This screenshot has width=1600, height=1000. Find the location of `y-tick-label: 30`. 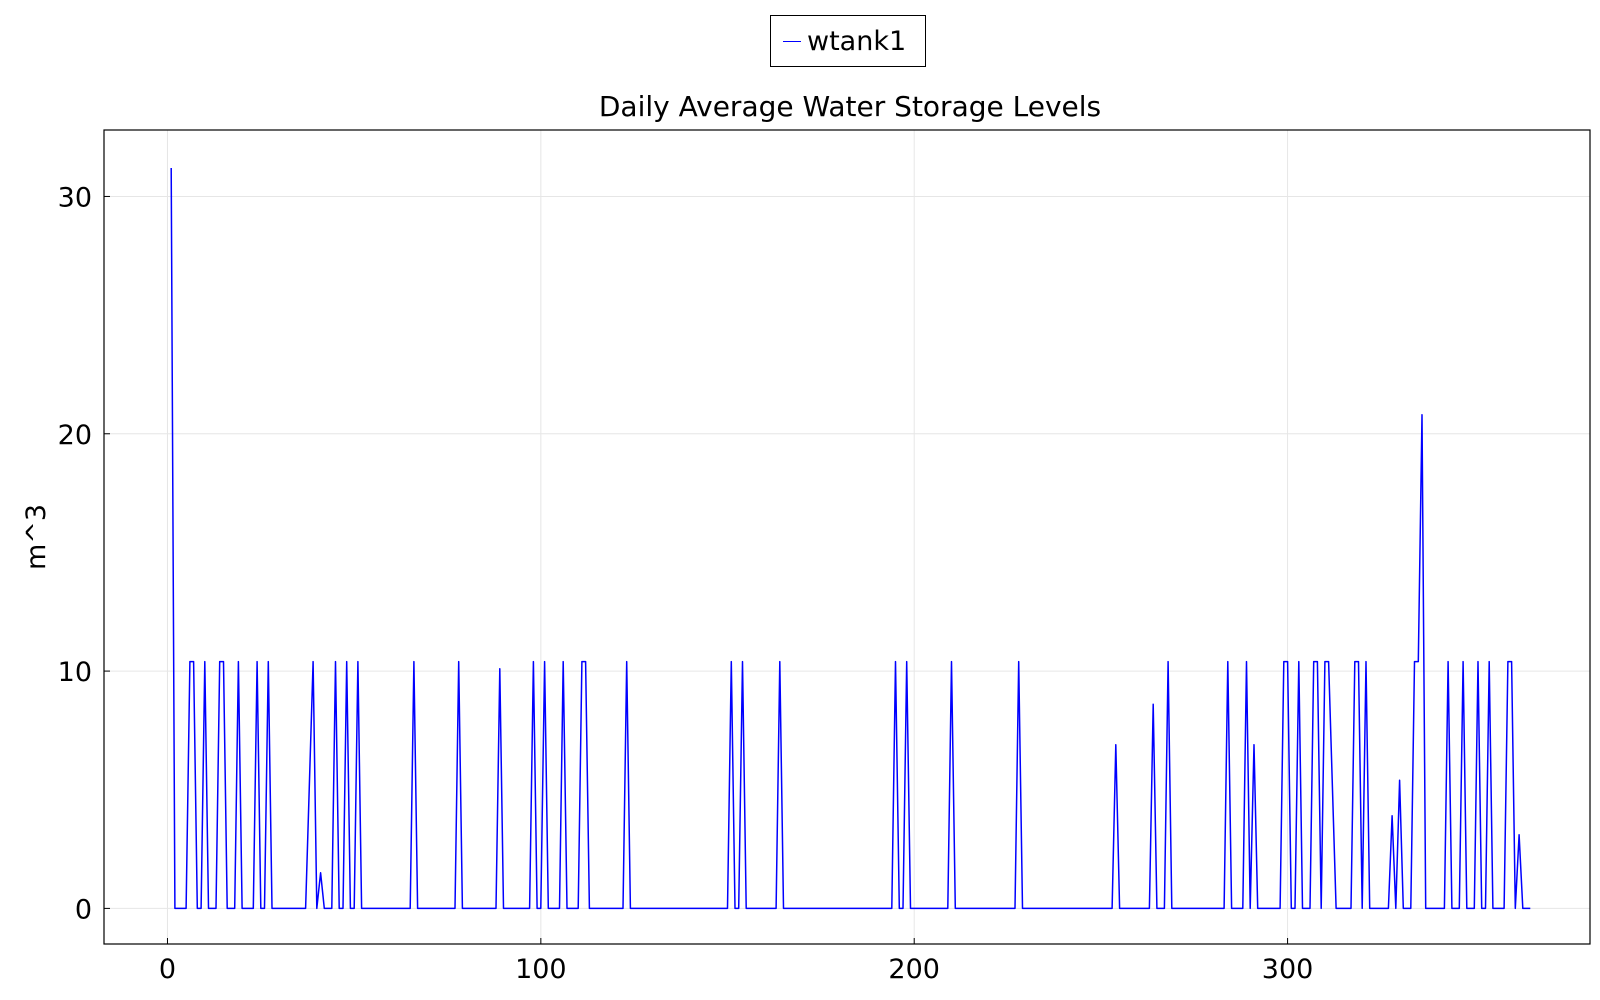

y-tick-label: 30 is located at coordinates (75, 197).